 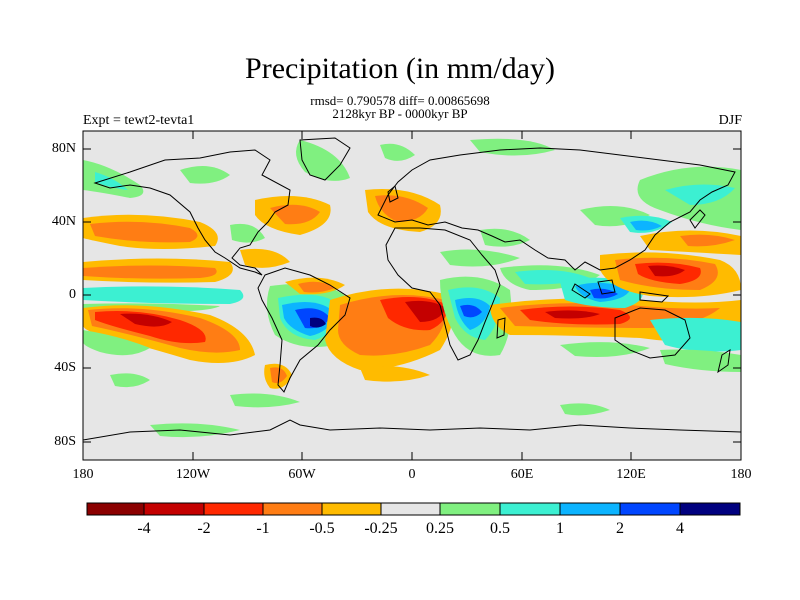 What do you see at coordinates (144, 528) in the screenshot?
I see `colorbar-label: -4` at bounding box center [144, 528].